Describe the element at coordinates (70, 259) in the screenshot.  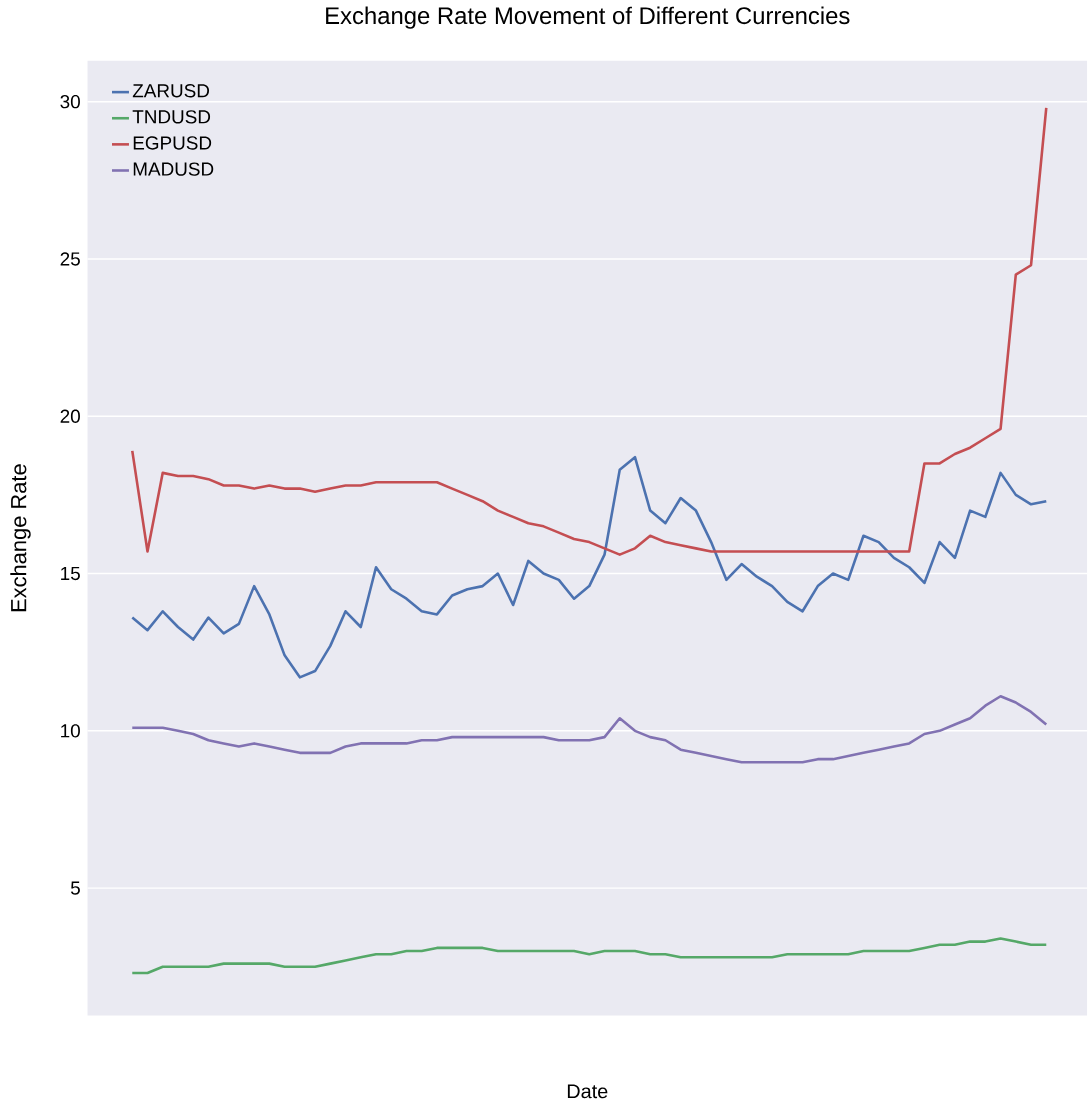
I see `y-tick-label: 25` at that location.